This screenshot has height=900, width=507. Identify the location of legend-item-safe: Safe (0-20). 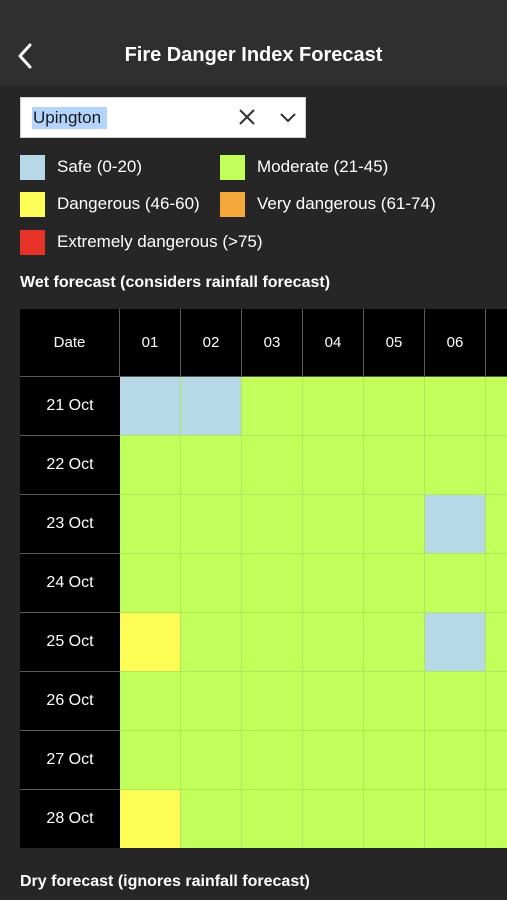
(81, 167).